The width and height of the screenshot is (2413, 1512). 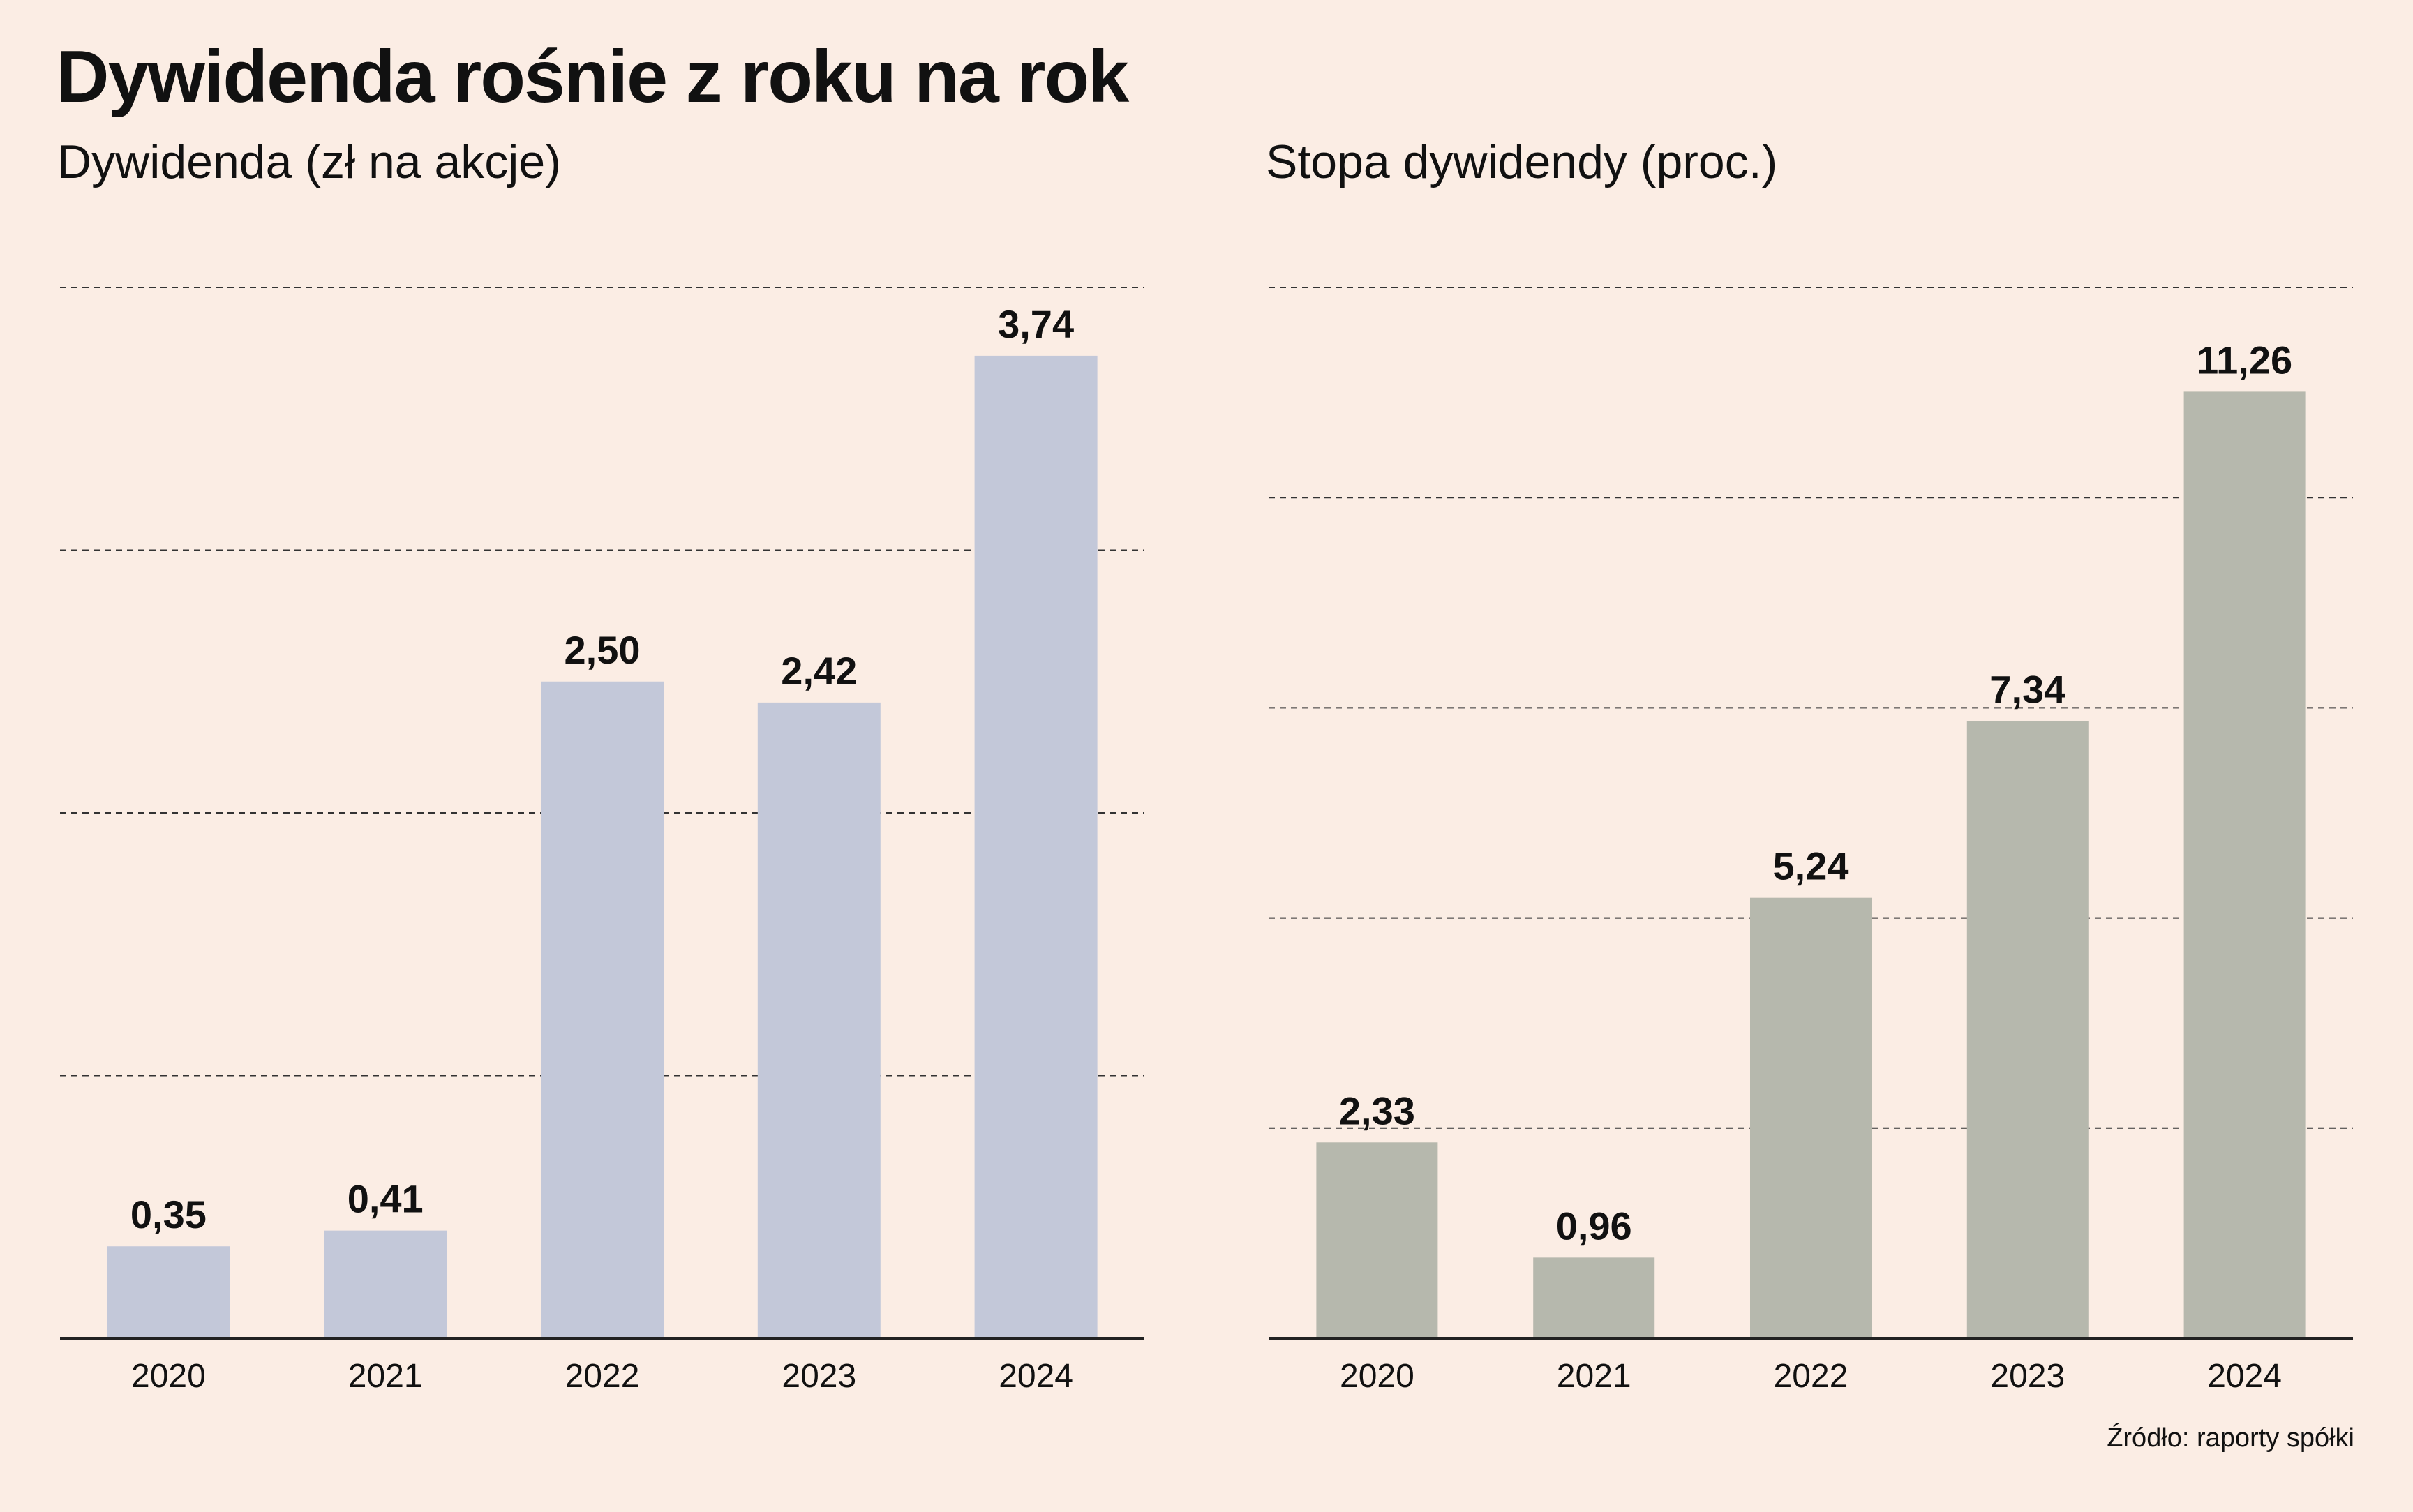 I want to click on yield-value-label-2024: 11,26, so click(x=2244, y=360).